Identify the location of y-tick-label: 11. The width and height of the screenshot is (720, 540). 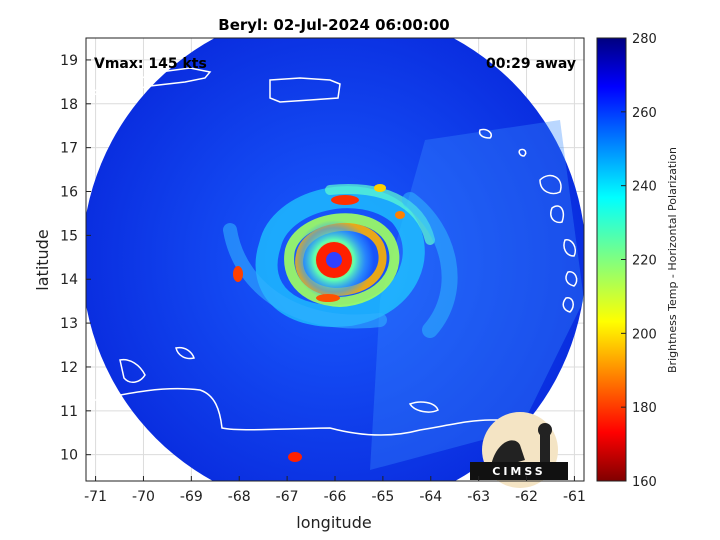
(69, 412).